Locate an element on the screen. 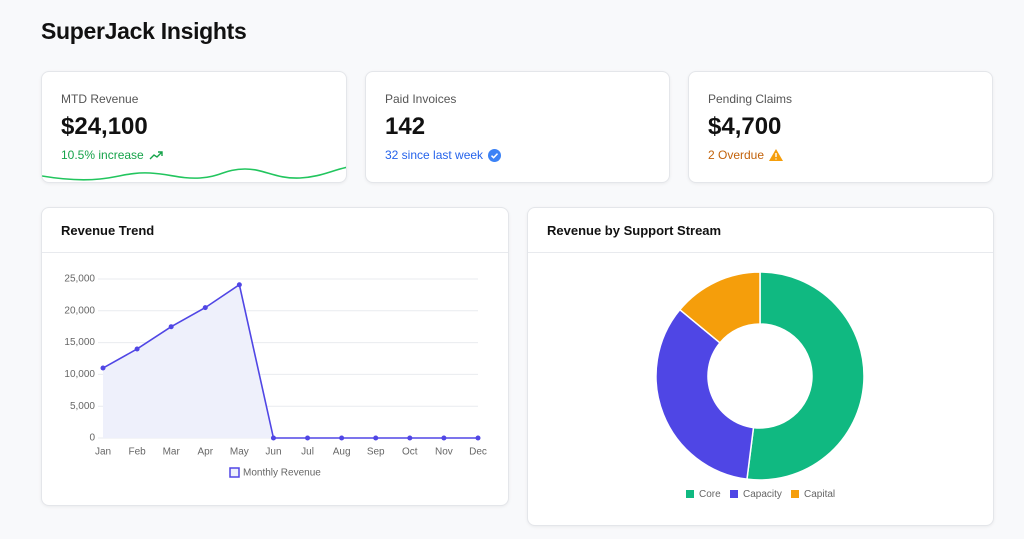 The width and height of the screenshot is (1024, 539). trend-icon is located at coordinates (156, 155).